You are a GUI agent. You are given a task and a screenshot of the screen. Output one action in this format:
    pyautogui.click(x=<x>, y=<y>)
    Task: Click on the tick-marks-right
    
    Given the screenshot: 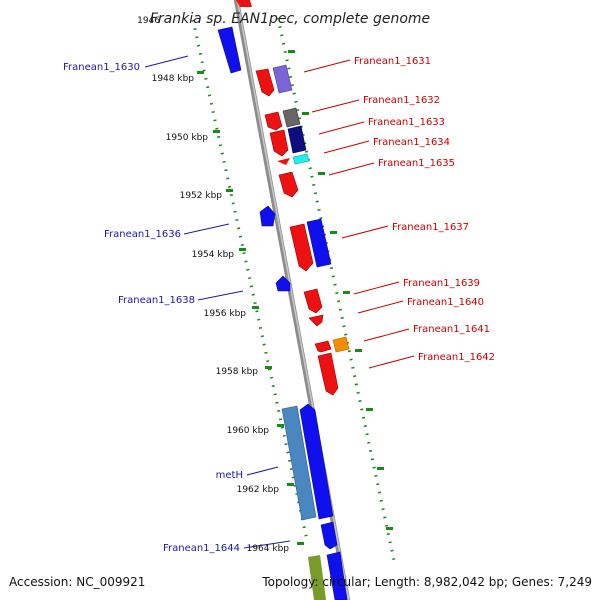 What is the action you would take?
    pyautogui.click(x=340, y=290)
    